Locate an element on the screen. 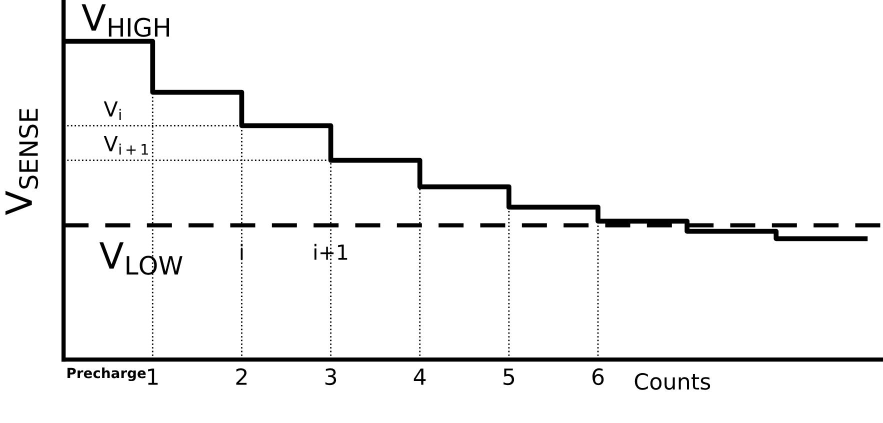 Image resolution: width=883 pixels, height=423 pixels. text: Precharge is located at coordinates (107, 375).